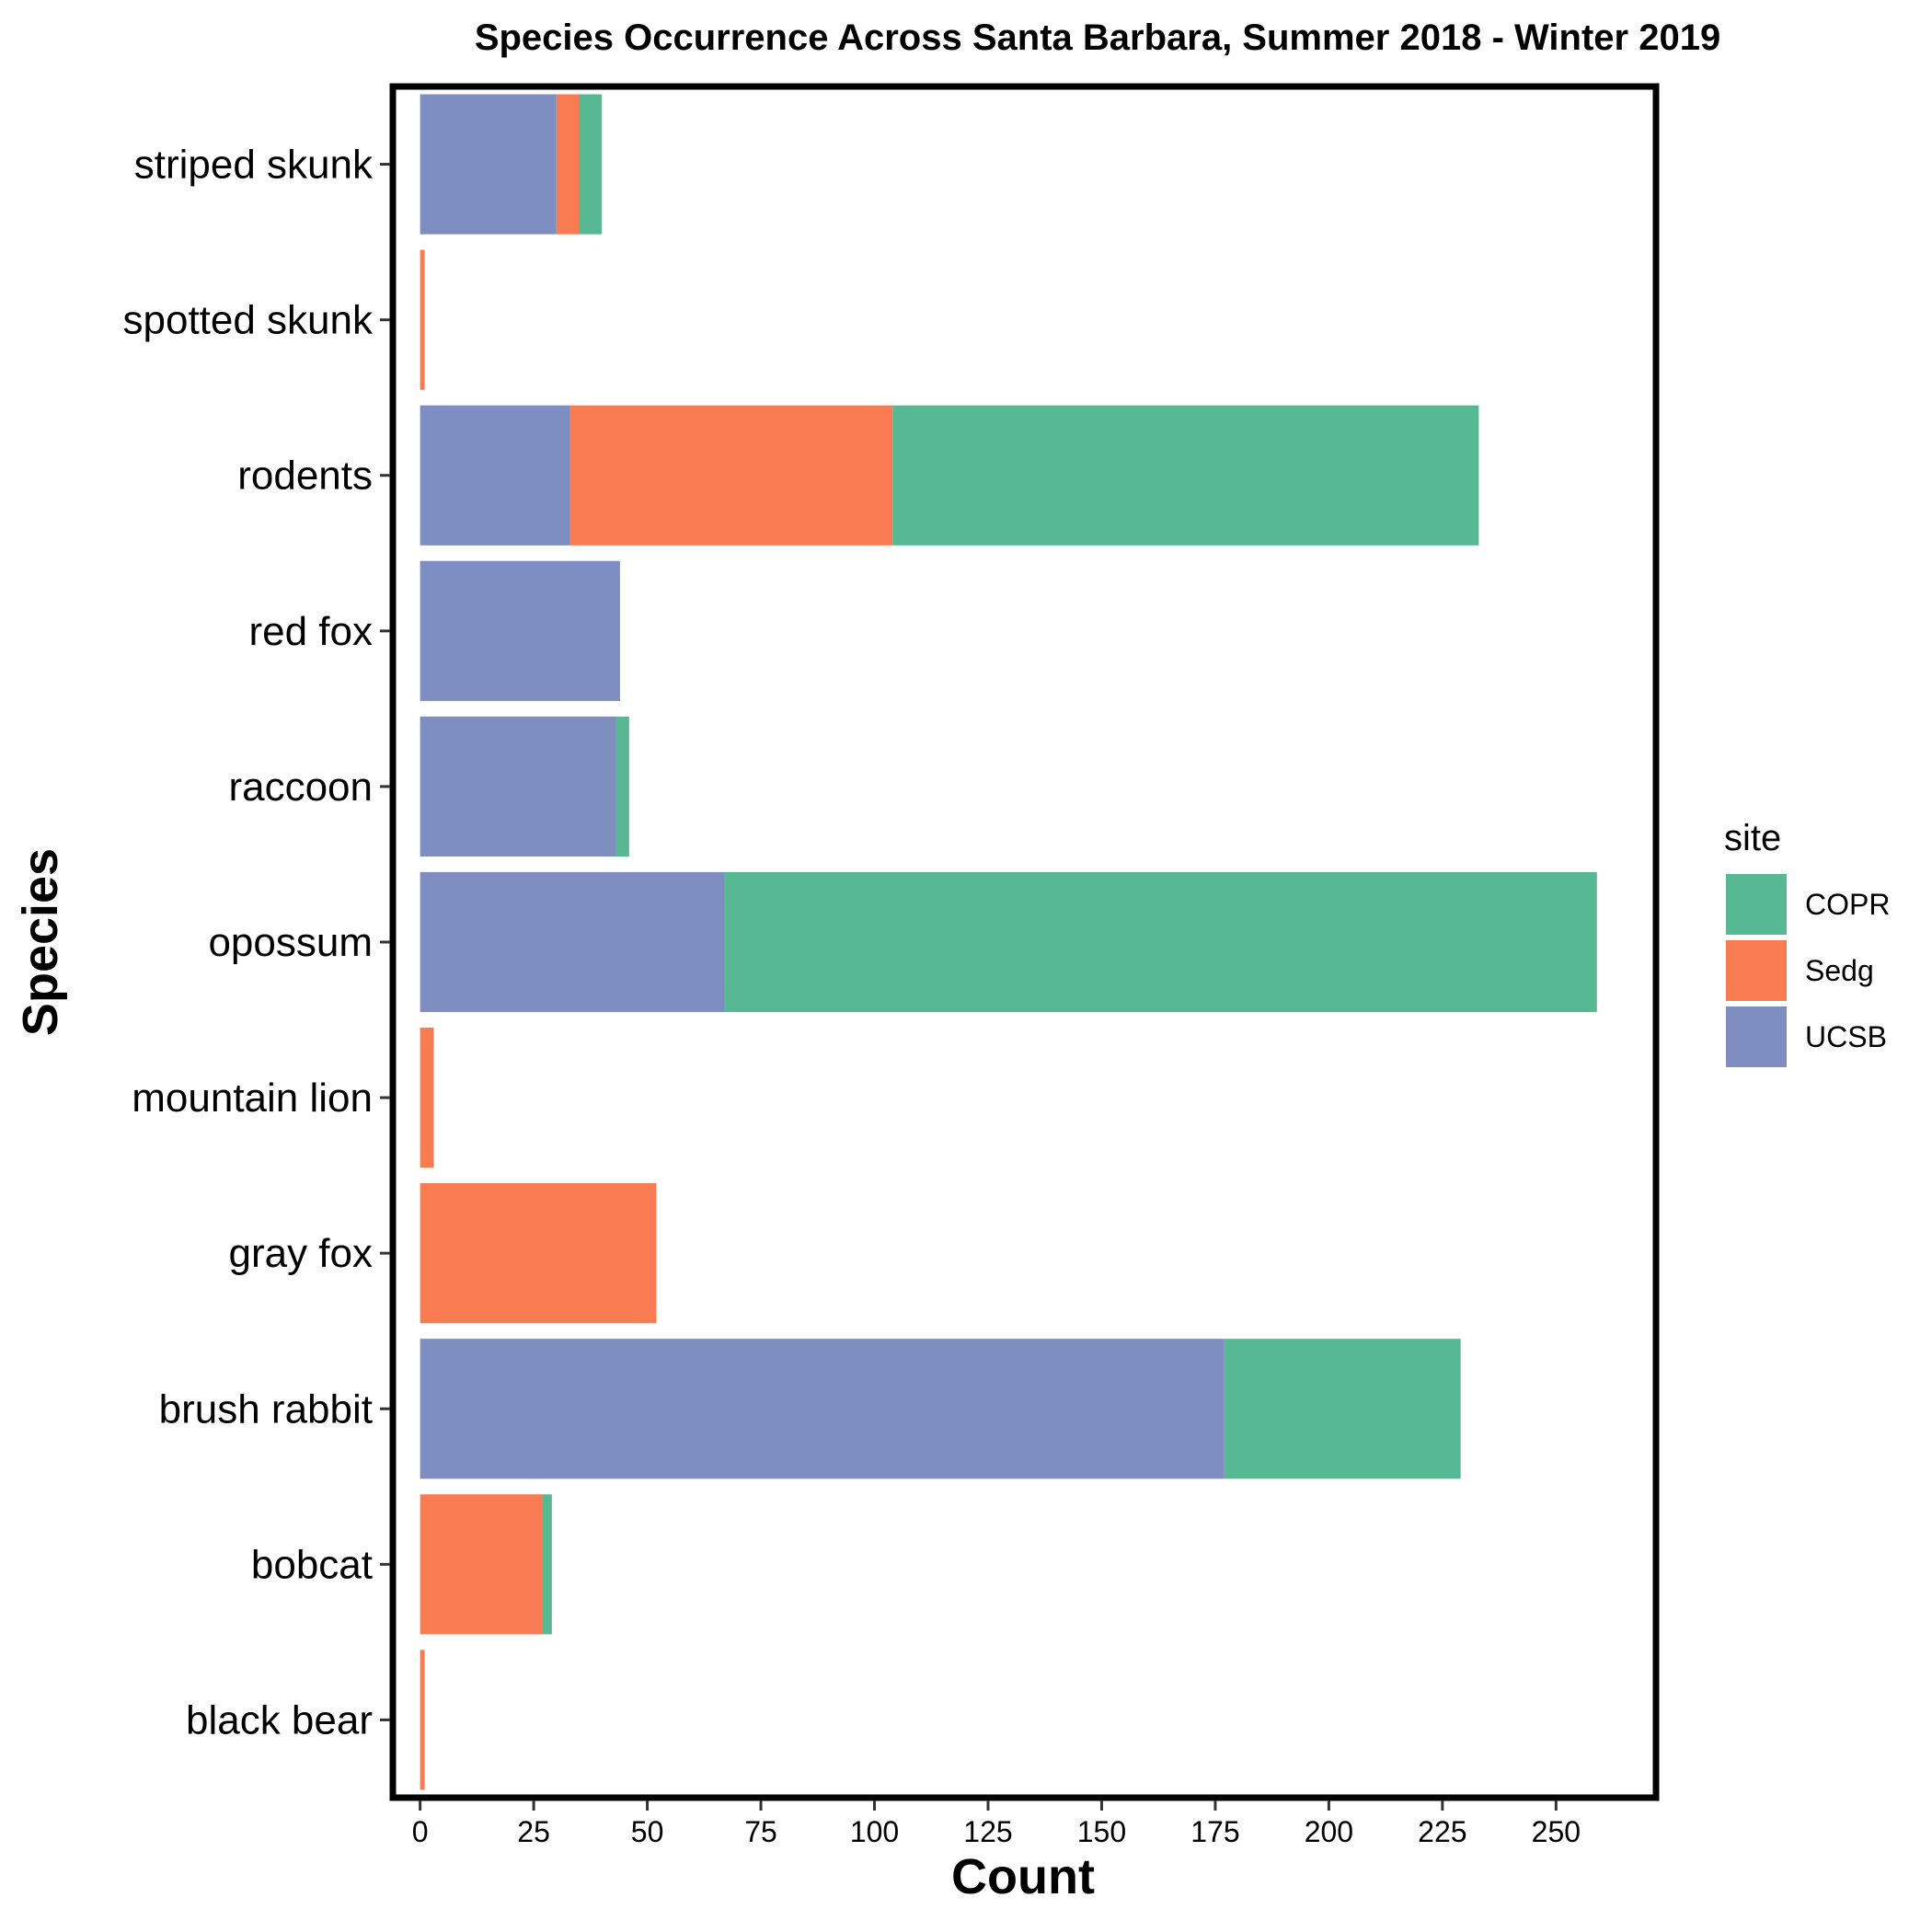 The image size is (1932, 1932). I want to click on x-tick-label-0: 0, so click(420, 1831).